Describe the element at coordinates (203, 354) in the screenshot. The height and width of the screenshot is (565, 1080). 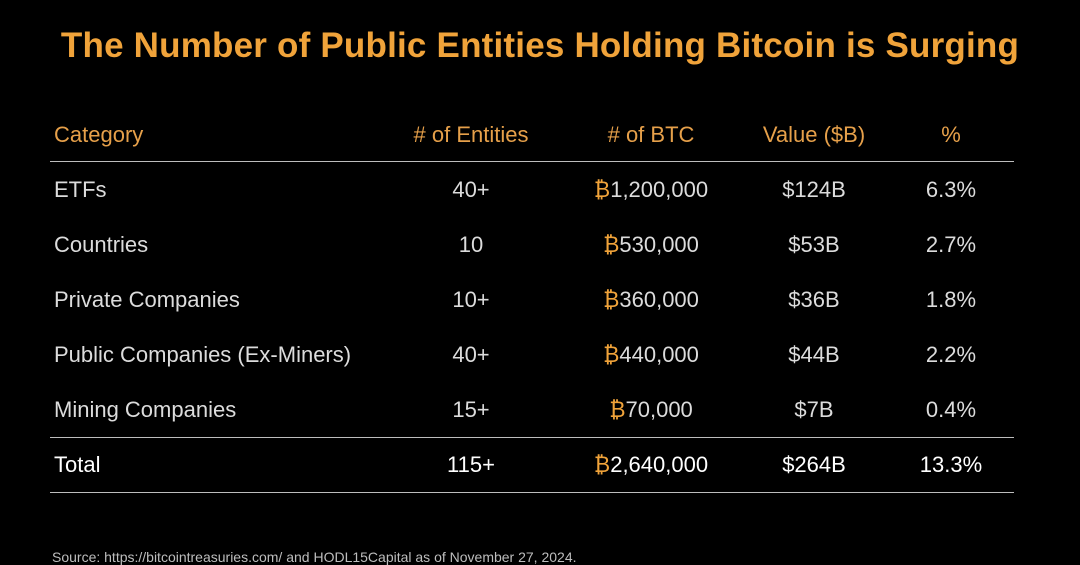
I see `cell-category: Public Companies (Ex-Miners)` at that location.